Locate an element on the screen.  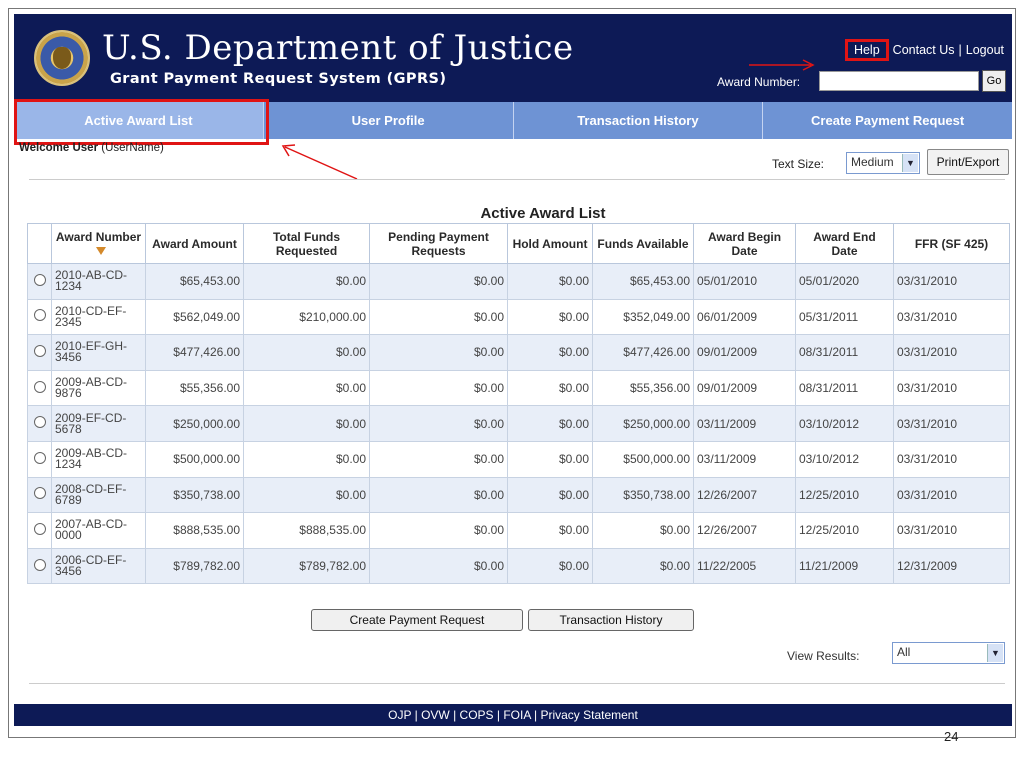
header-award-number: Award Number is located at coordinates (98, 243).